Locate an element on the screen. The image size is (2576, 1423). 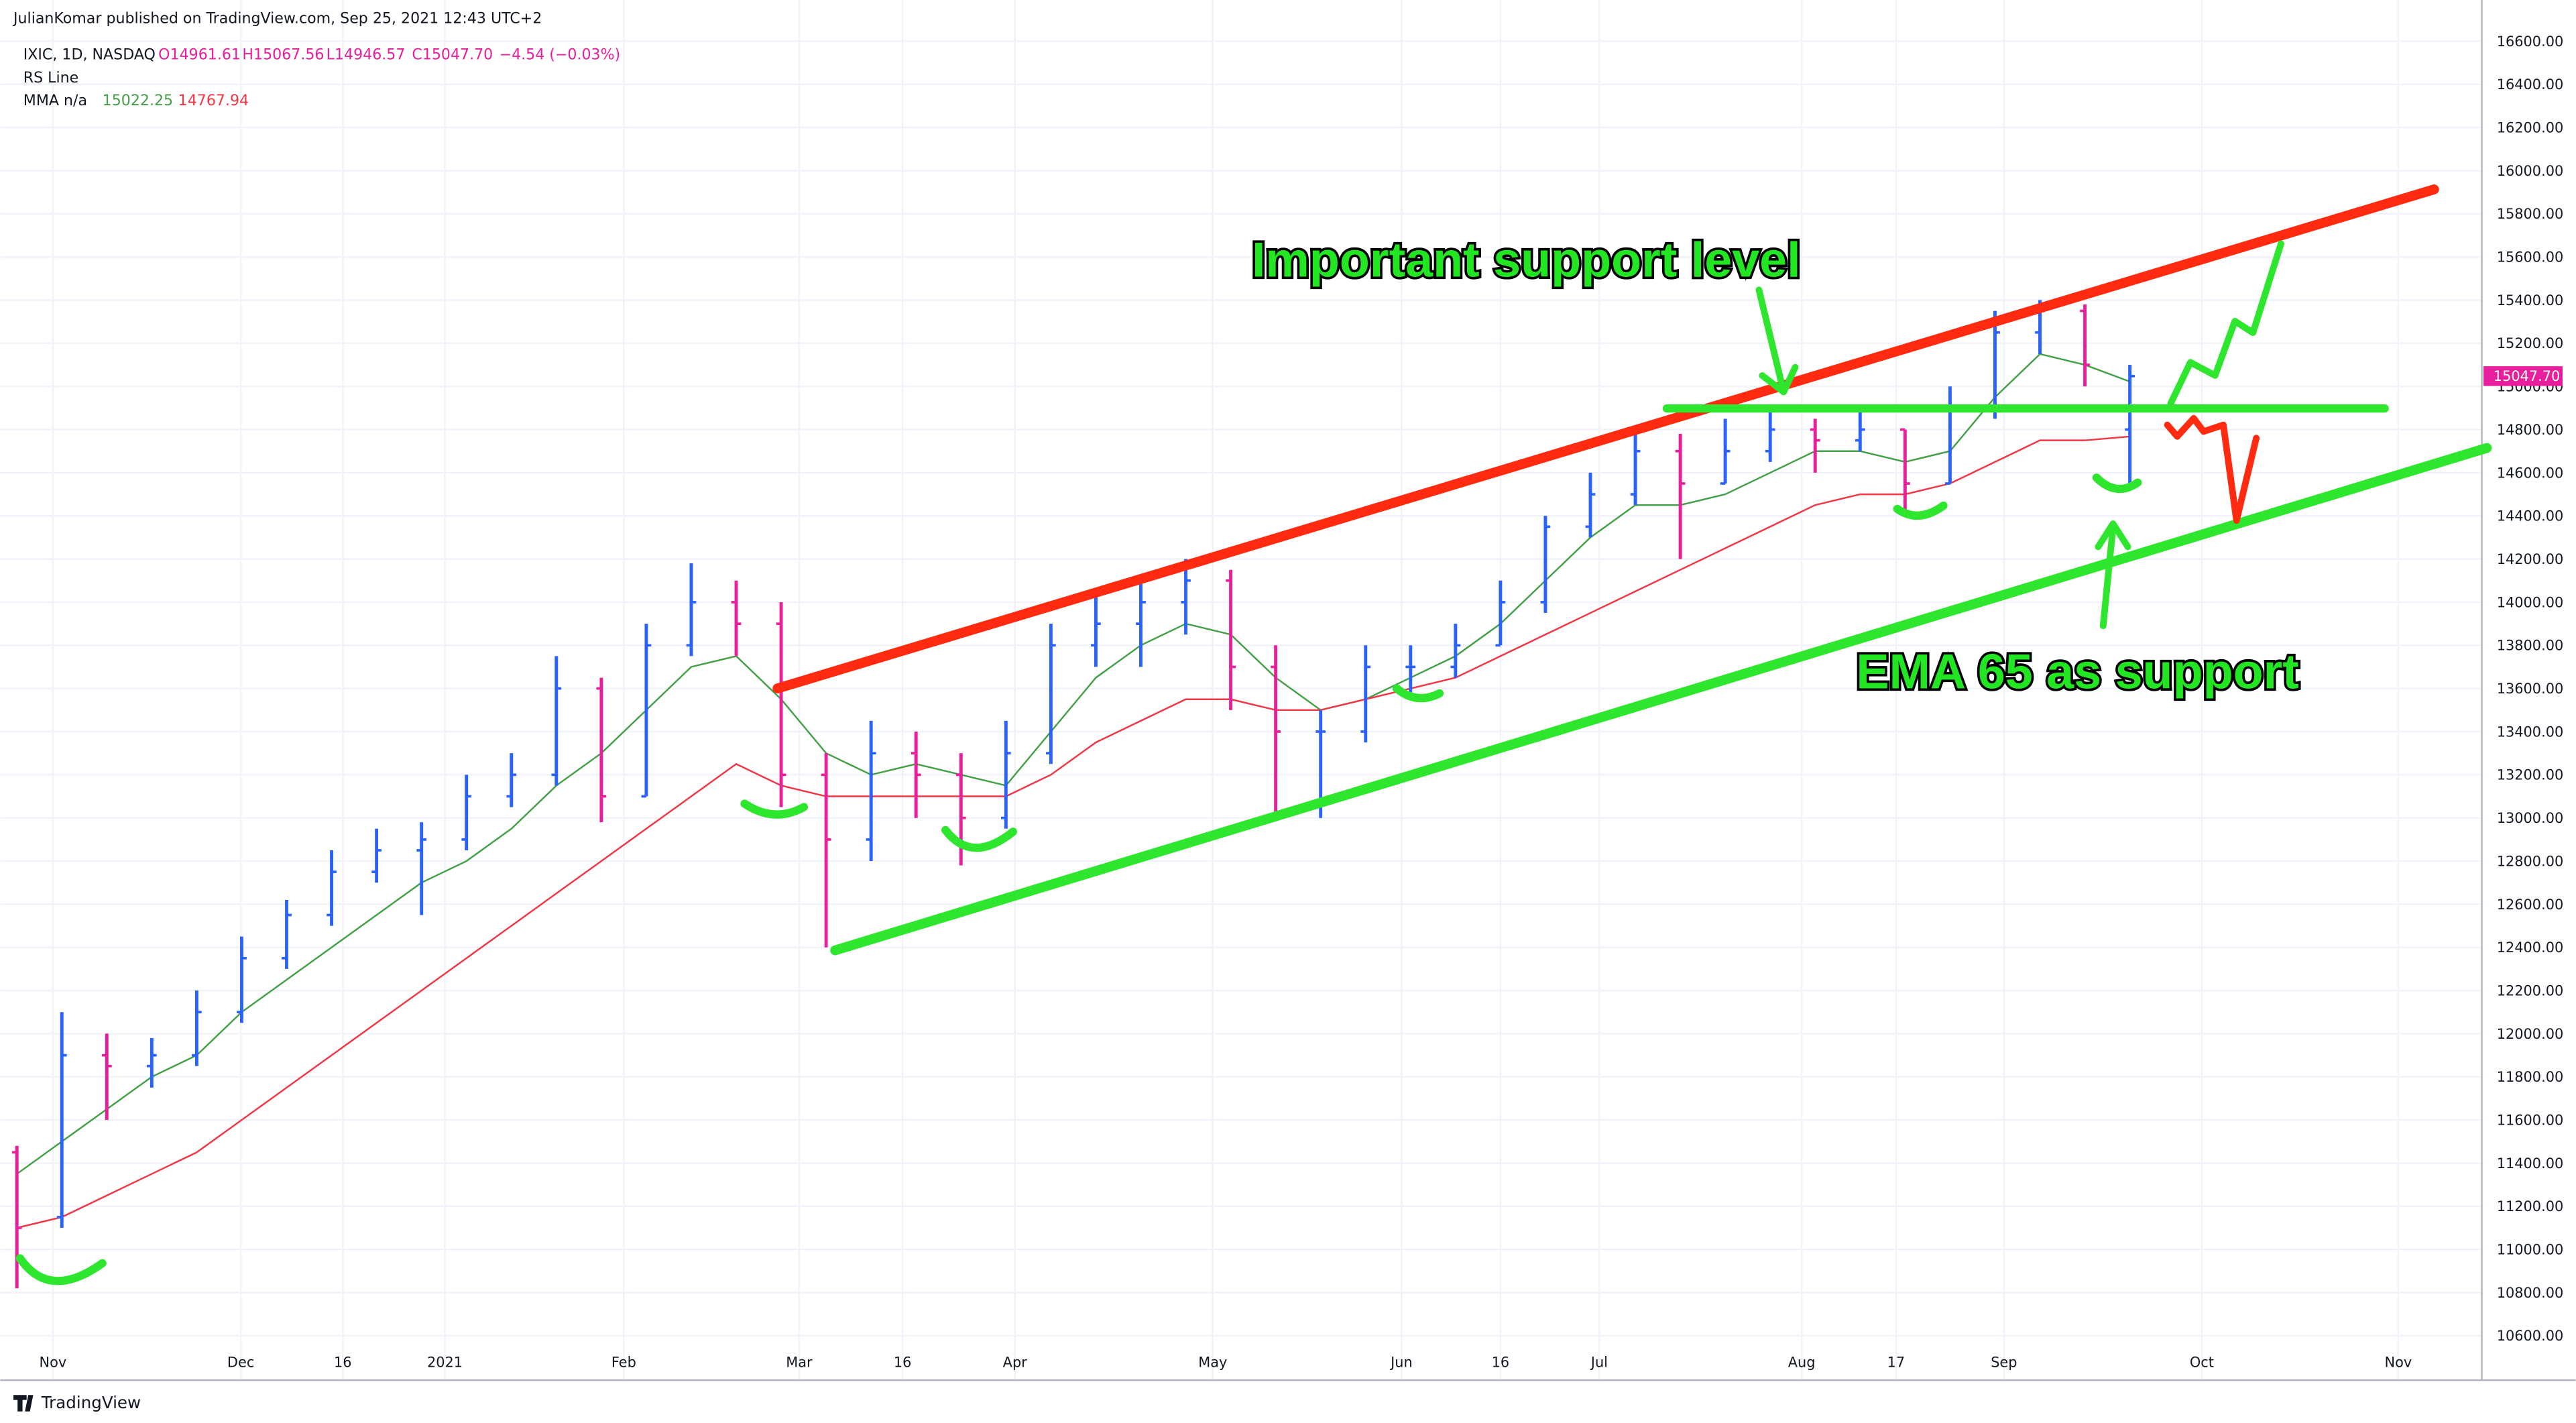
y-tick-label: 15800.00 is located at coordinates (2530, 214).